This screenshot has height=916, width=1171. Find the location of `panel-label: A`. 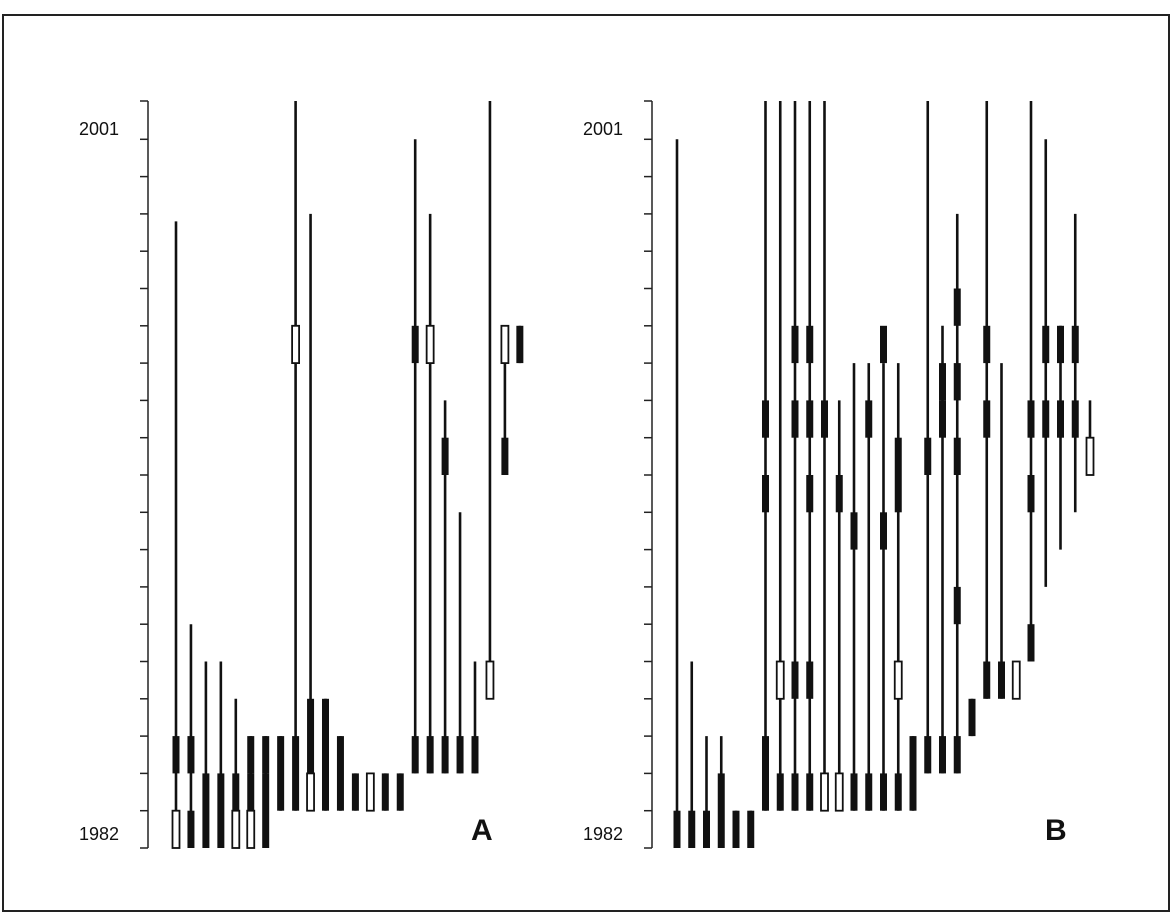

panel-label: A is located at coordinates (482, 830).